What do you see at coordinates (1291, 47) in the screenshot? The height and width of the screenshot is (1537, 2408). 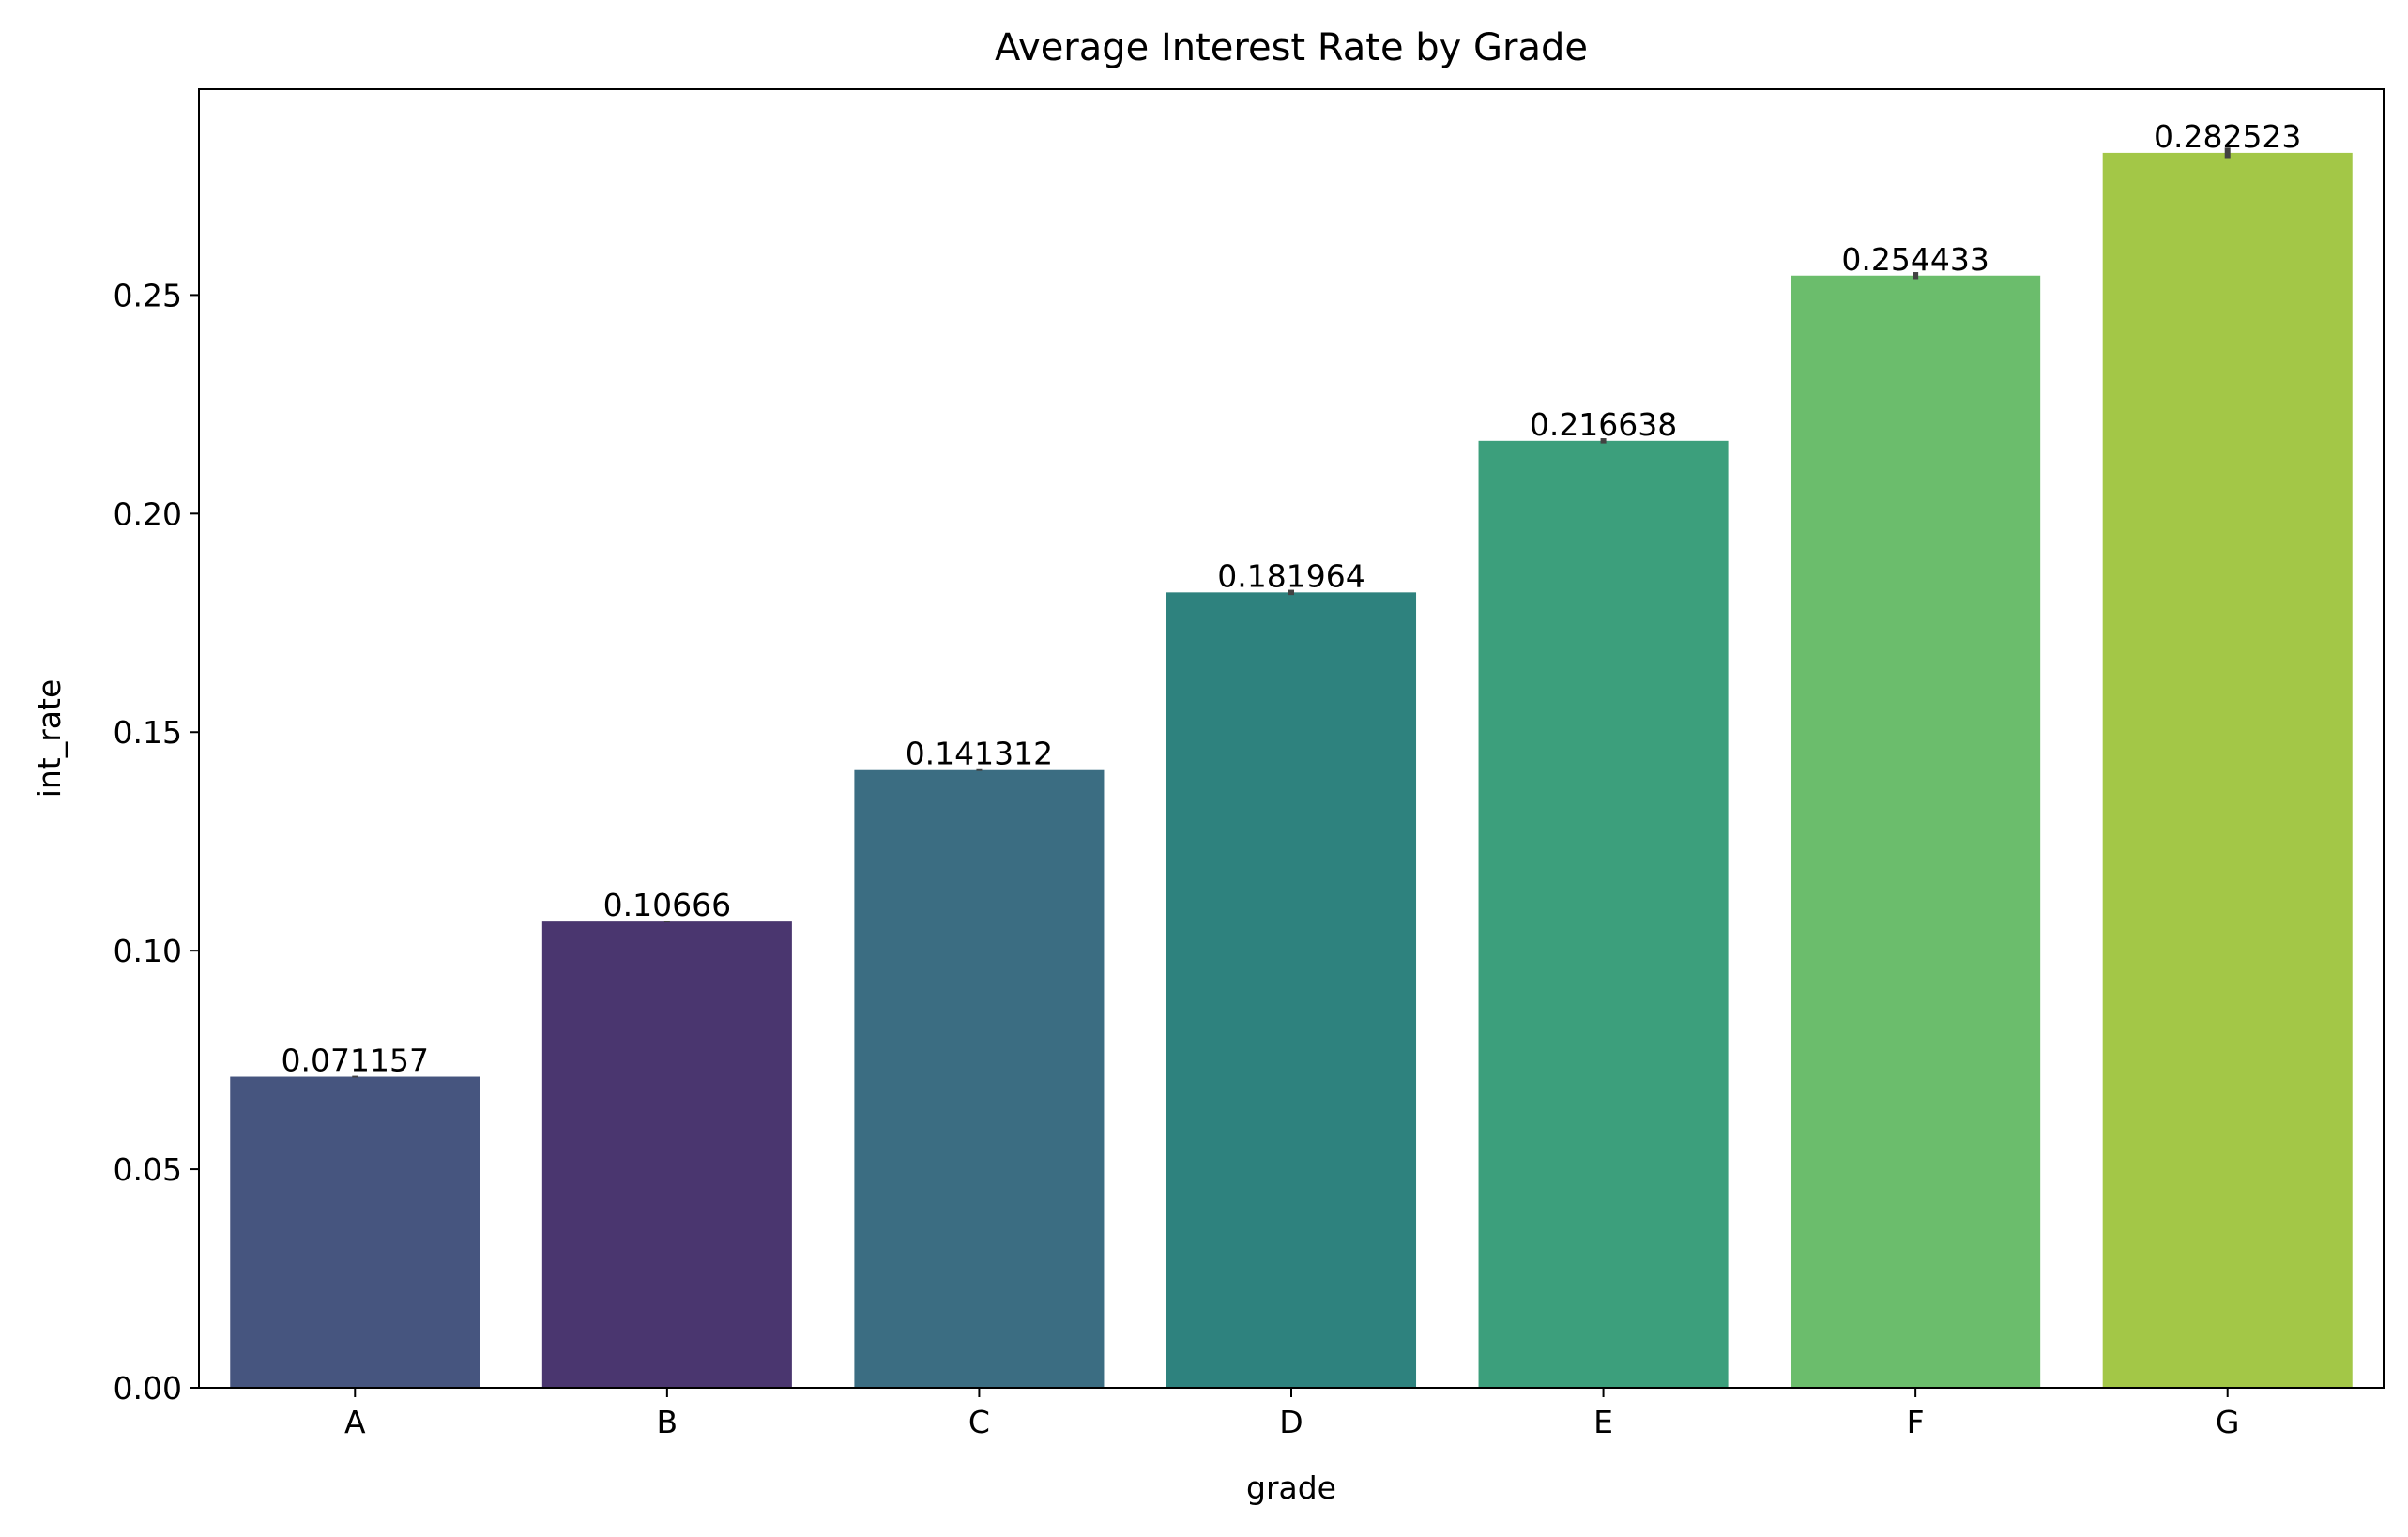 I see `chart-title: Average Interest Rate by Grade` at bounding box center [1291, 47].